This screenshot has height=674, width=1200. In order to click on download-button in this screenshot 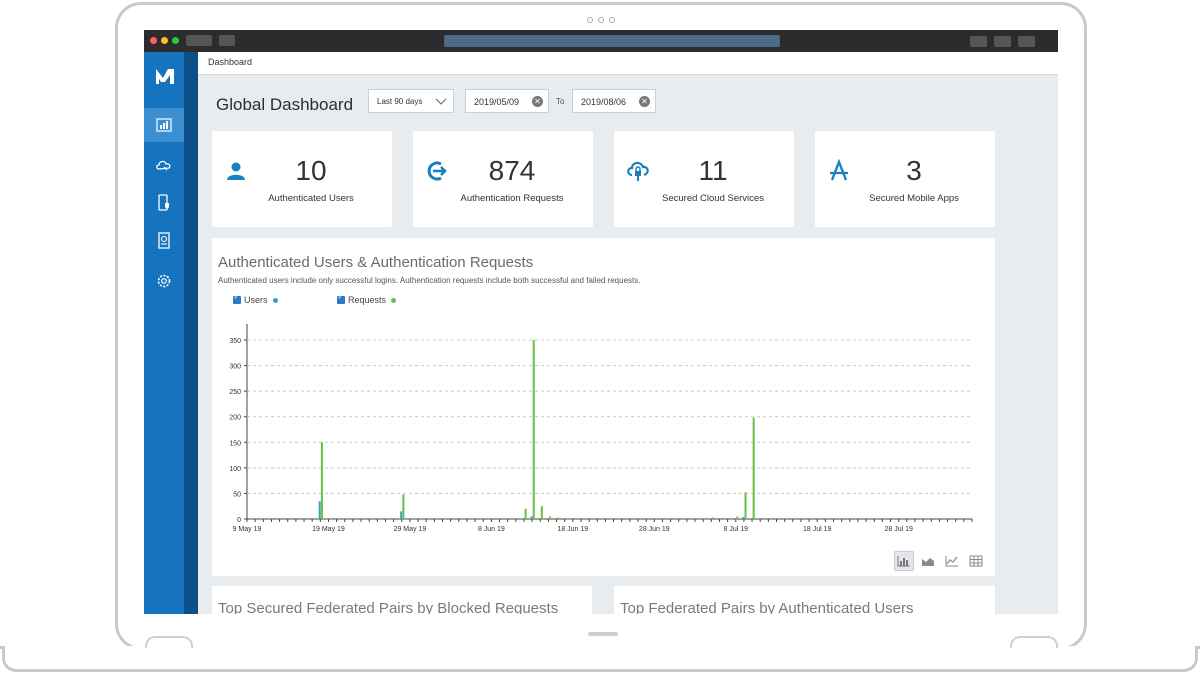, I will do `click(978, 41)`.